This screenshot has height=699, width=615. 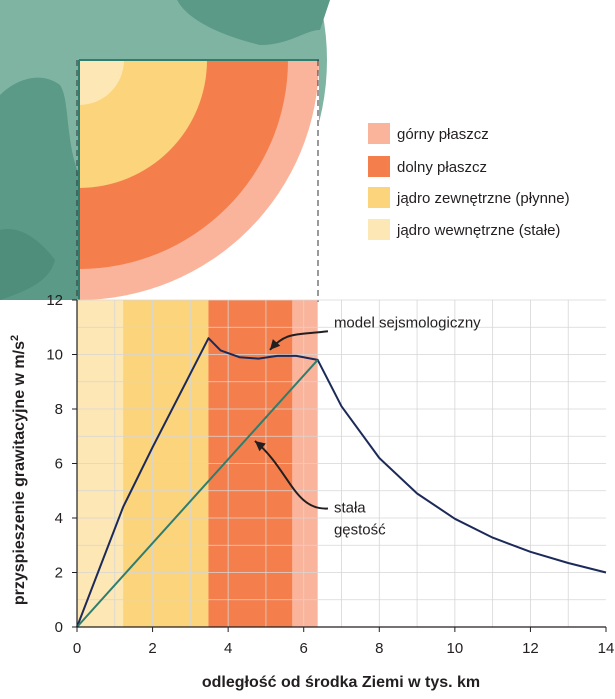 I want to click on y-tick-label: 10, so click(x=54, y=355).